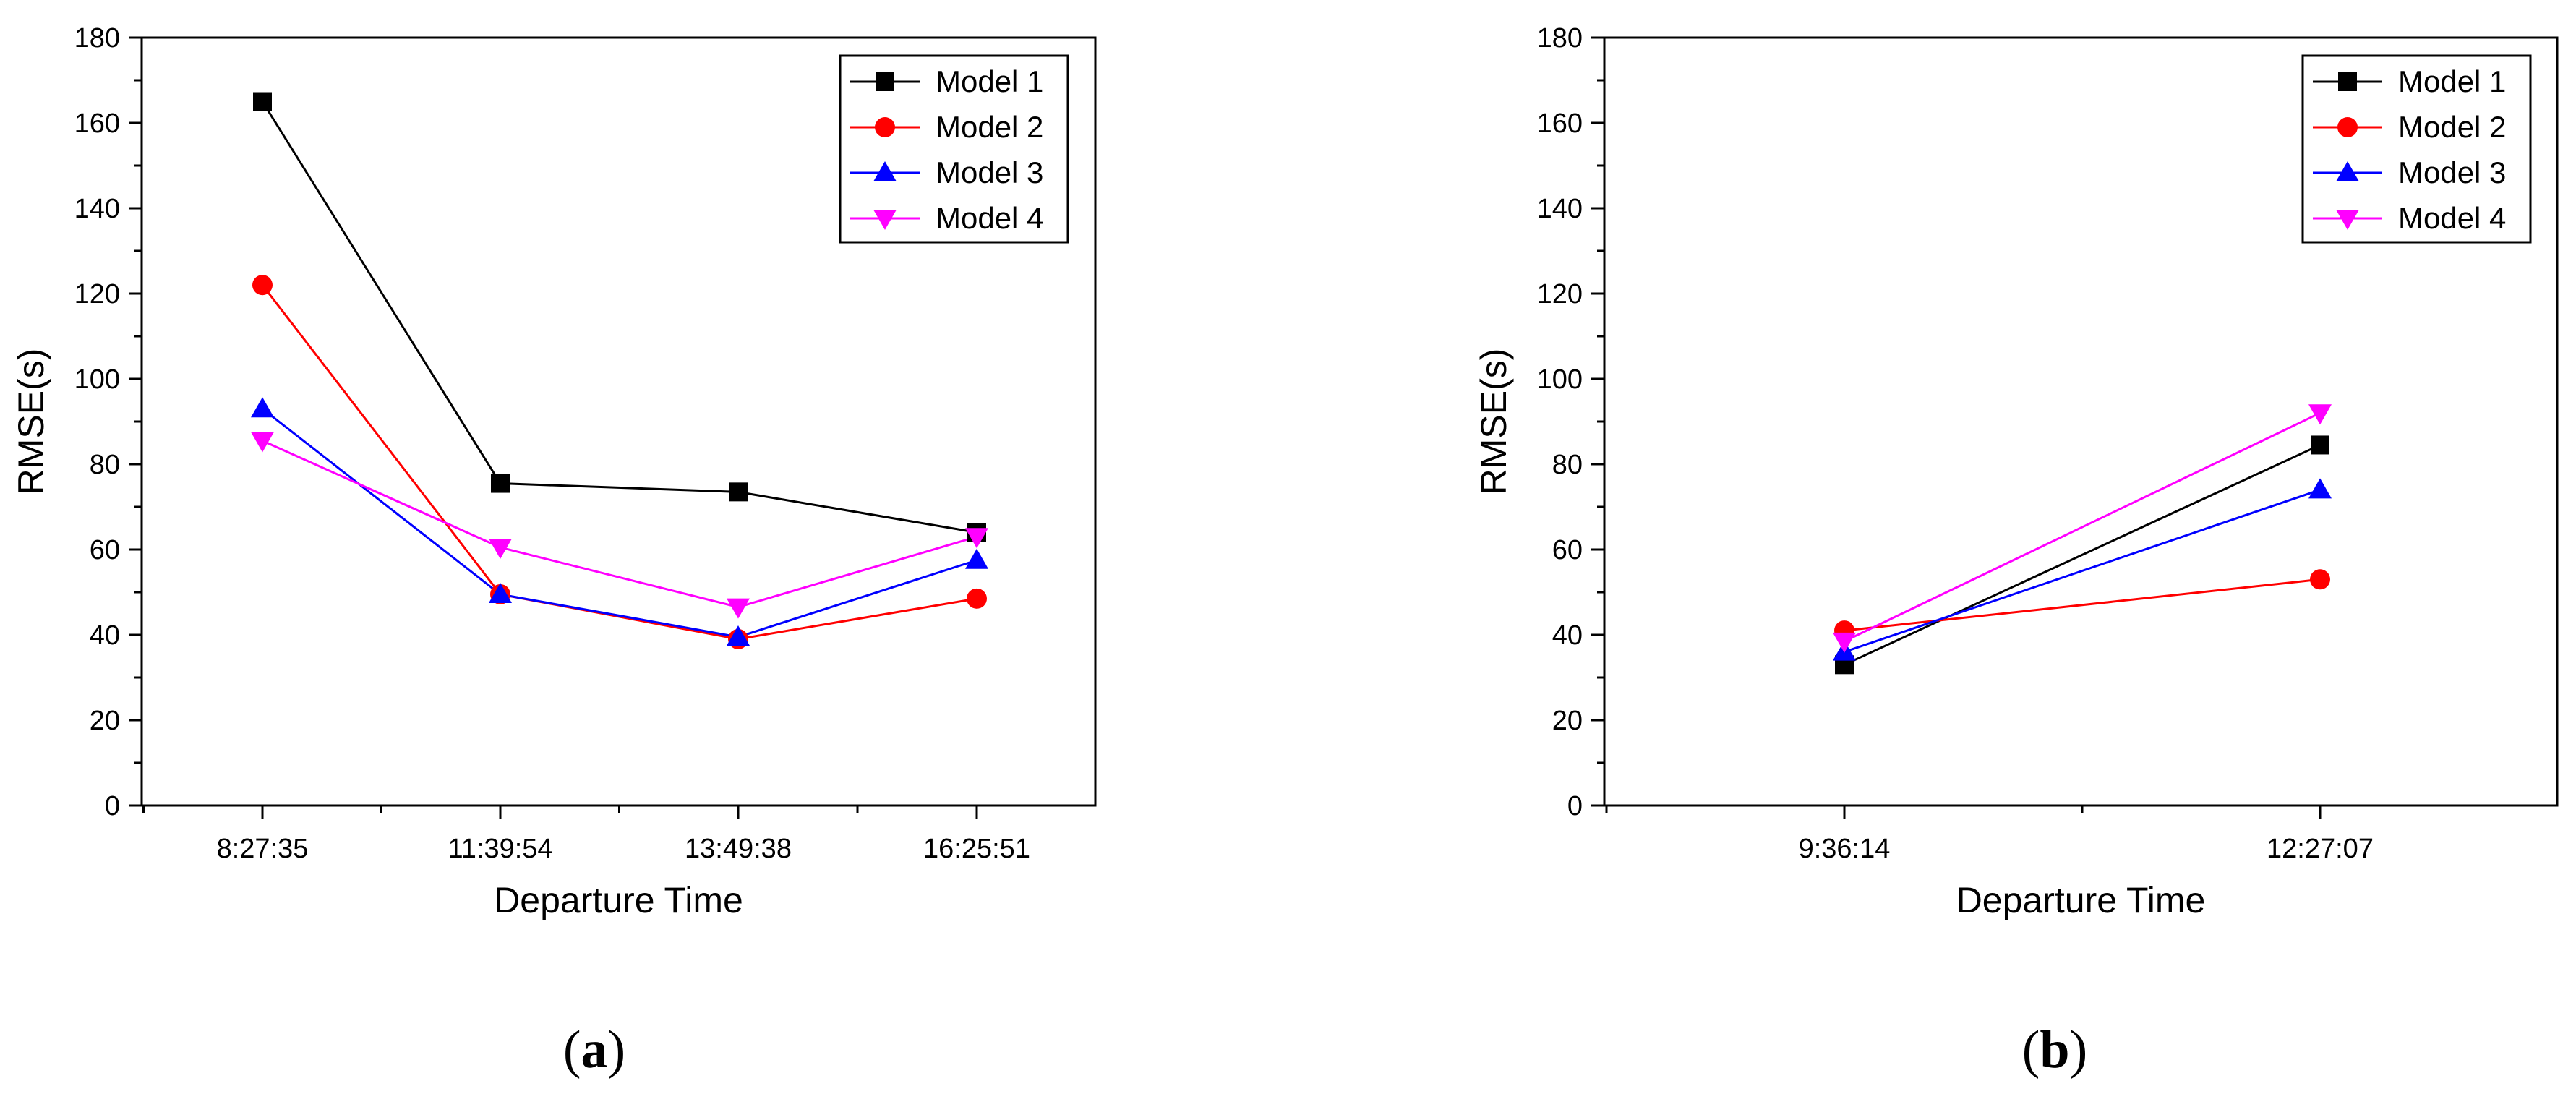 The image size is (2576, 1107). I want to click on x-tick-label: 11:39:54, so click(500, 849).